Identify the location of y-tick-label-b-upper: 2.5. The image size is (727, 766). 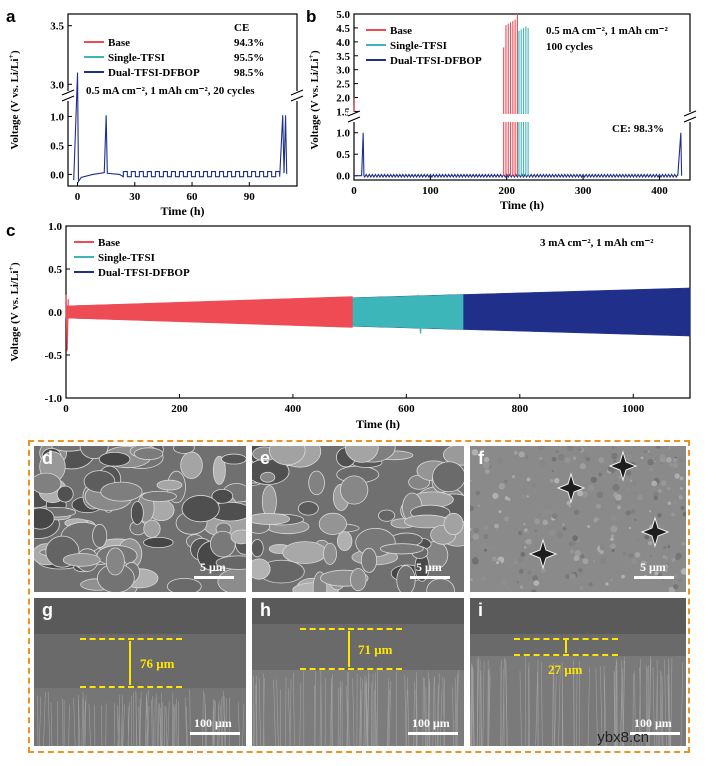
(343, 85).